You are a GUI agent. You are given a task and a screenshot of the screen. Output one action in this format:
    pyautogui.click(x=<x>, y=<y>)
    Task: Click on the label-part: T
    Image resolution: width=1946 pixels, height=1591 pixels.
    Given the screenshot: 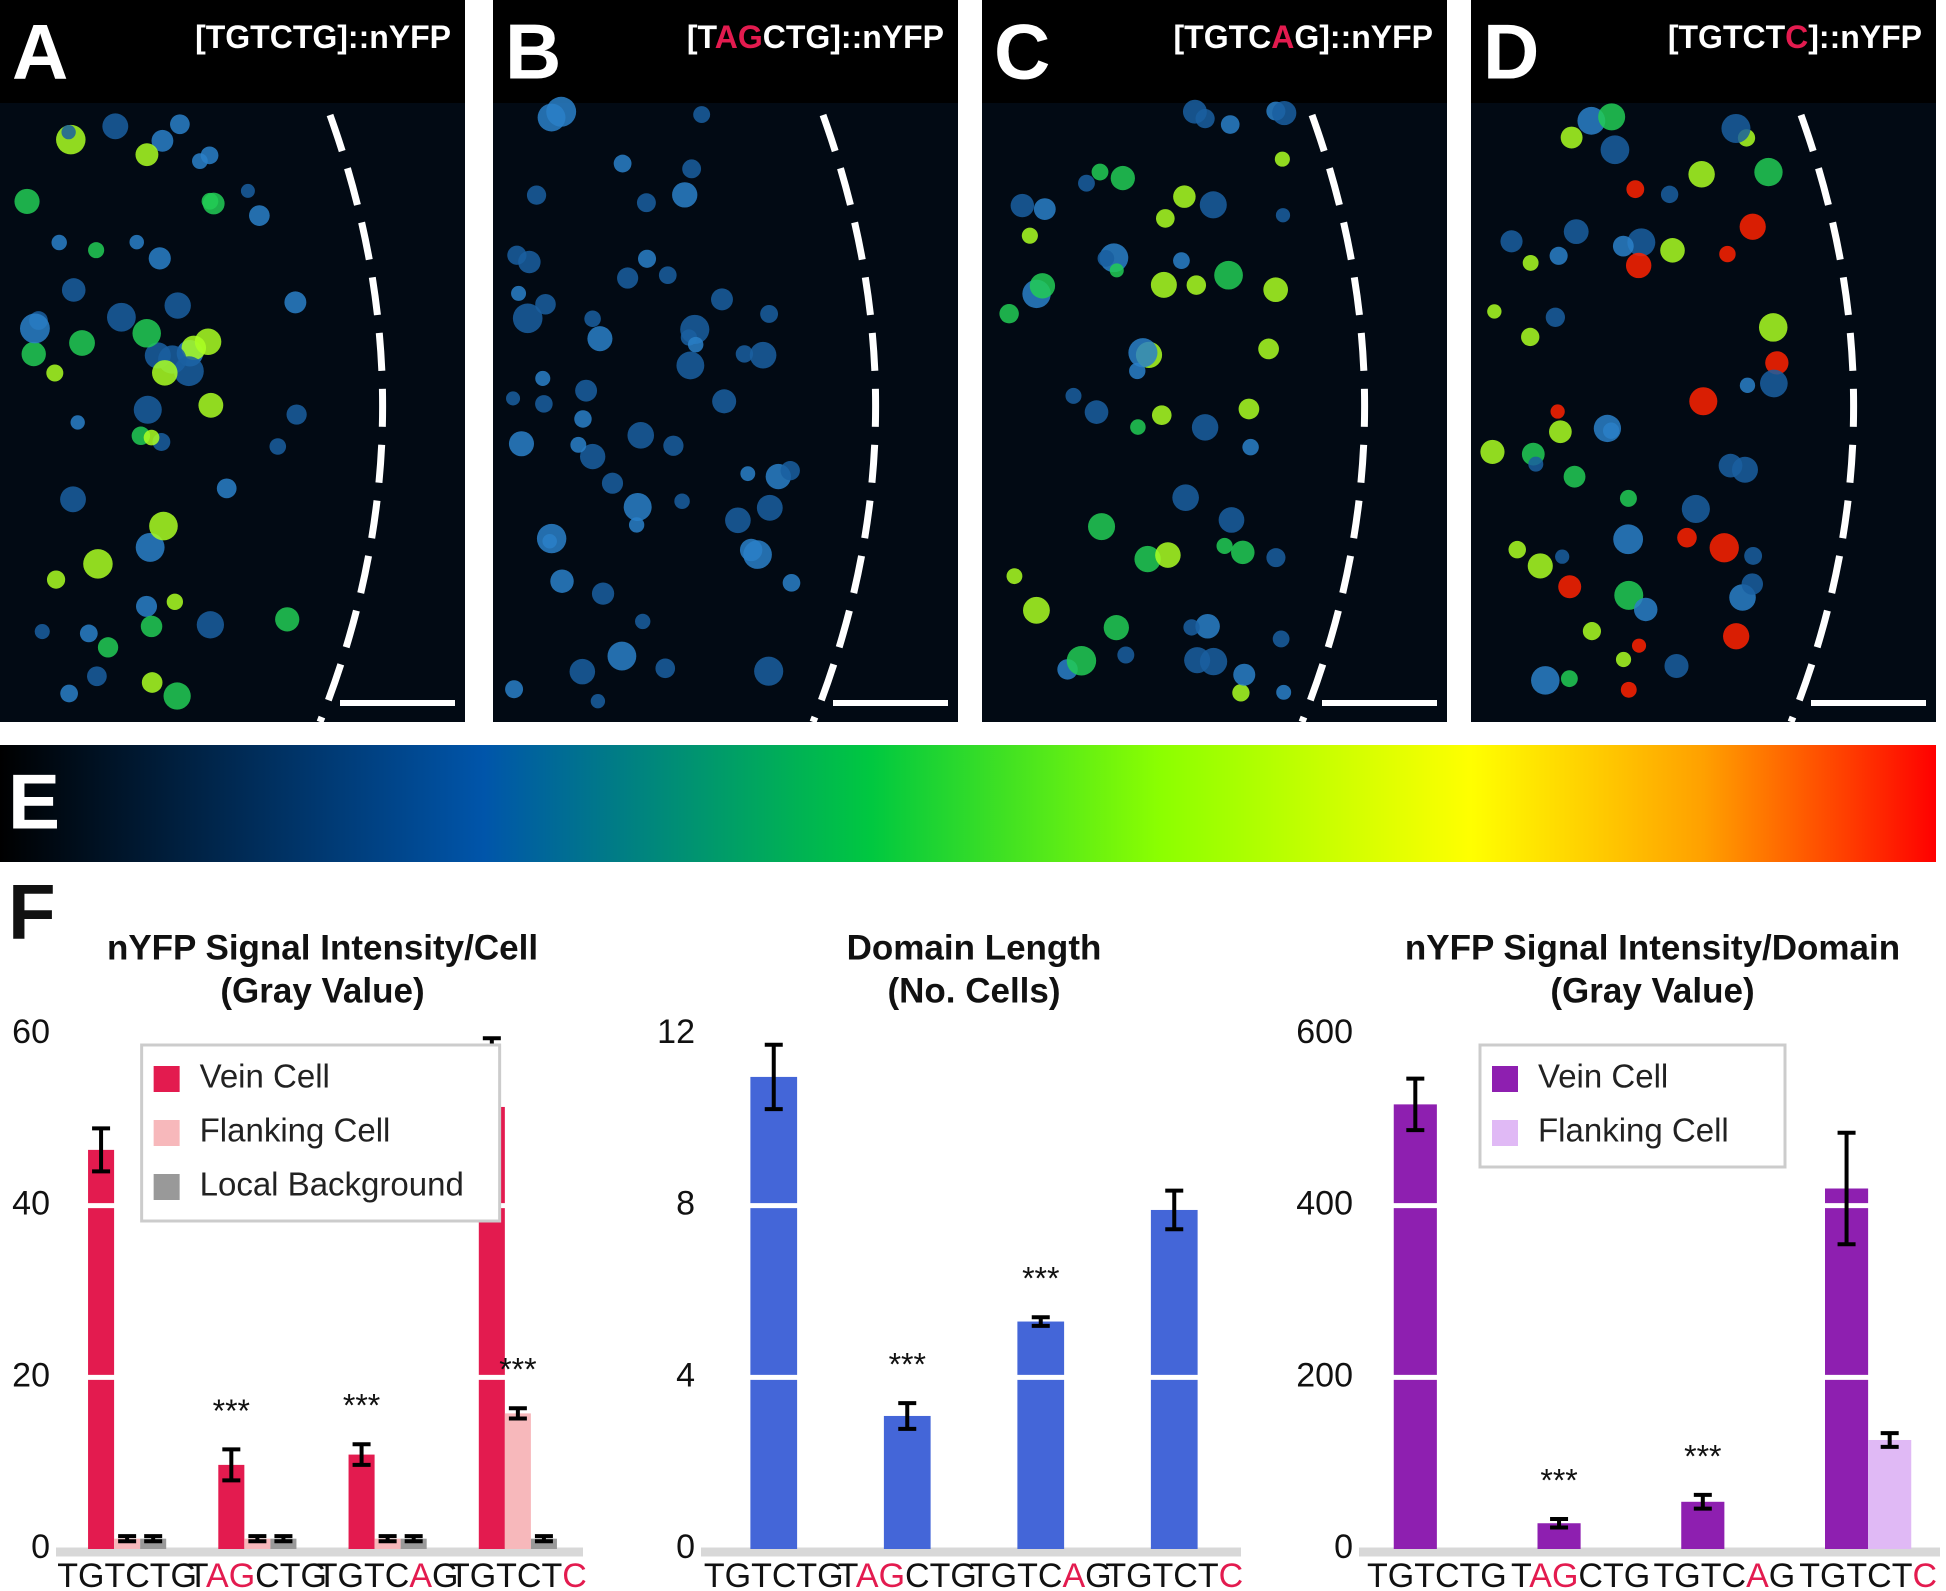 What is the action you would take?
    pyautogui.click(x=1521, y=1574)
    